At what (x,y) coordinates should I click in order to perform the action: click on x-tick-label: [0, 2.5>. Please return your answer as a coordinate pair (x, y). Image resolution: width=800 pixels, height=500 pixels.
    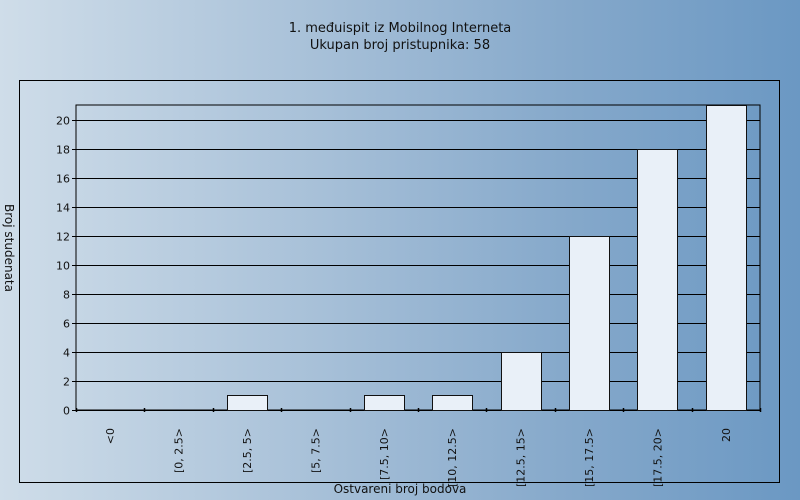
    Looking at the image, I should click on (179, 450).